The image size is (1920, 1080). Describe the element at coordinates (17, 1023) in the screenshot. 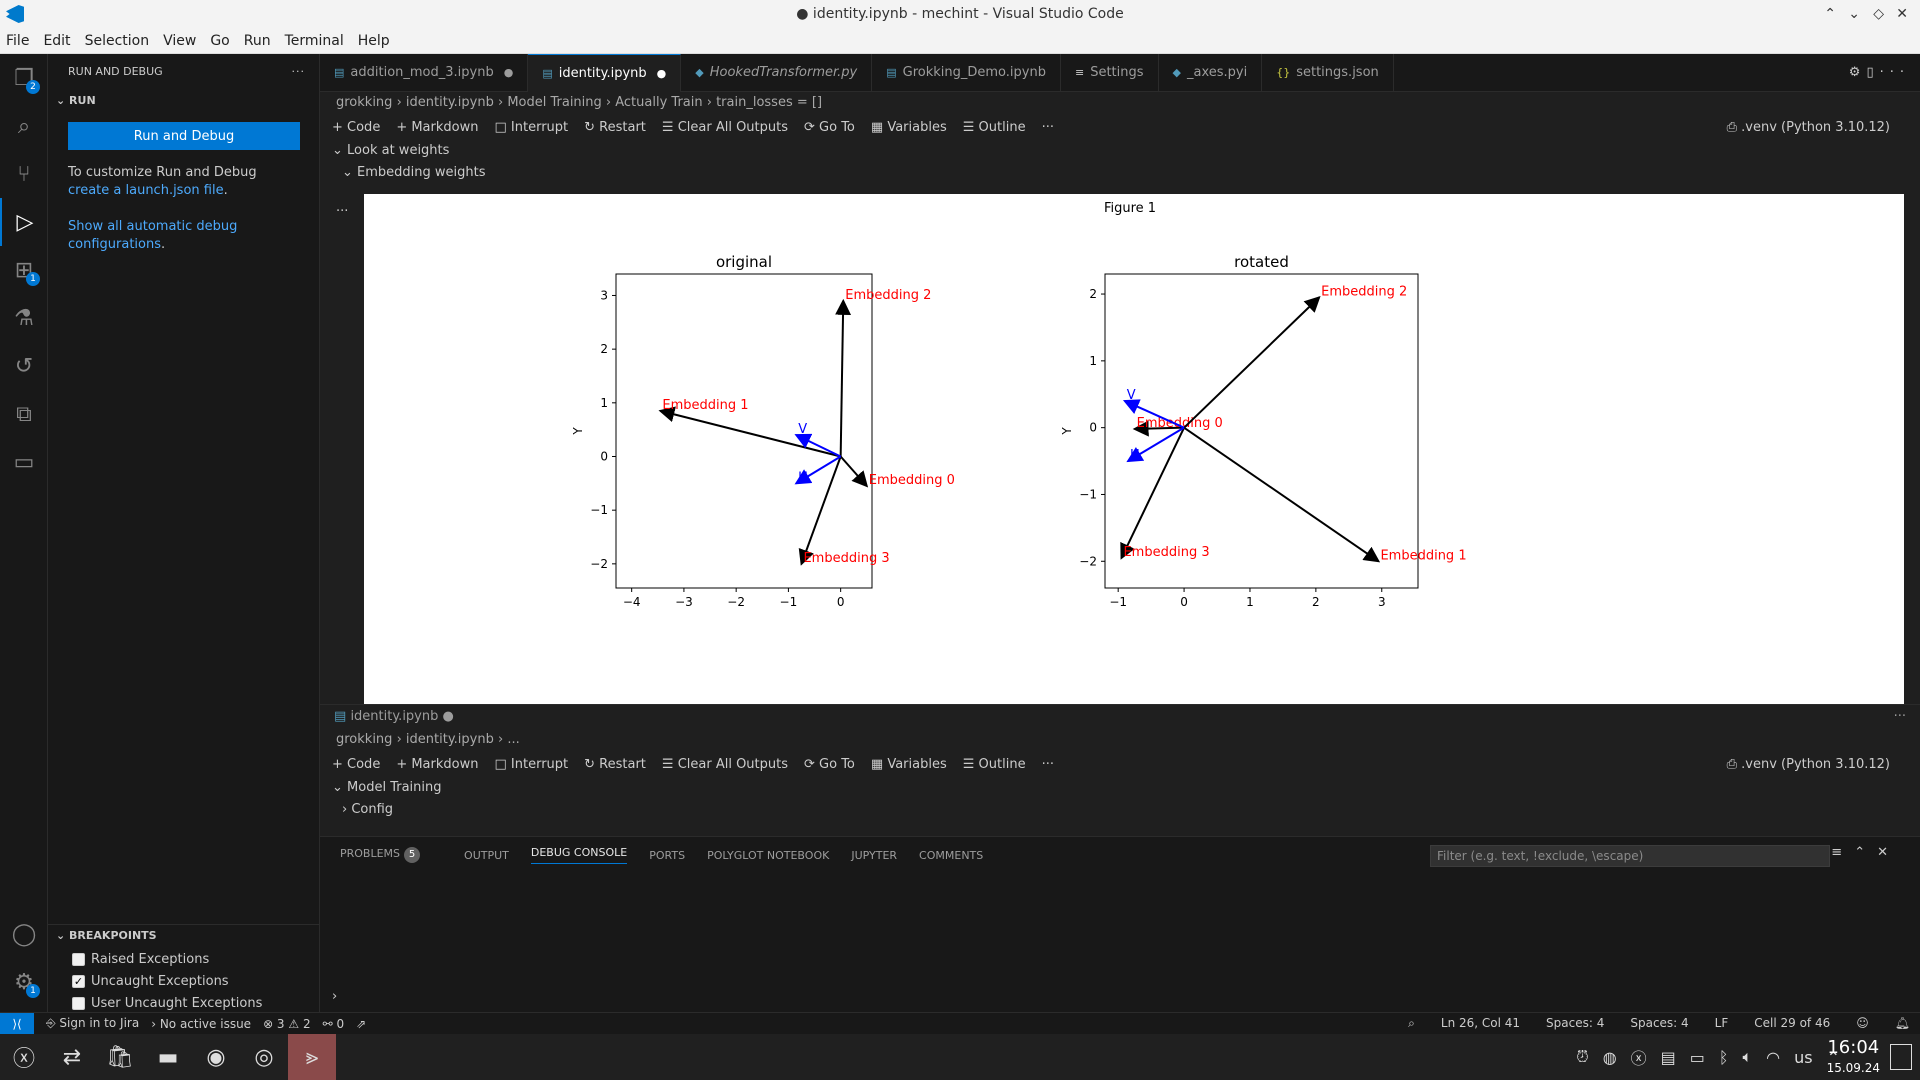

I see `remote-icon: ⟩⟨` at that location.